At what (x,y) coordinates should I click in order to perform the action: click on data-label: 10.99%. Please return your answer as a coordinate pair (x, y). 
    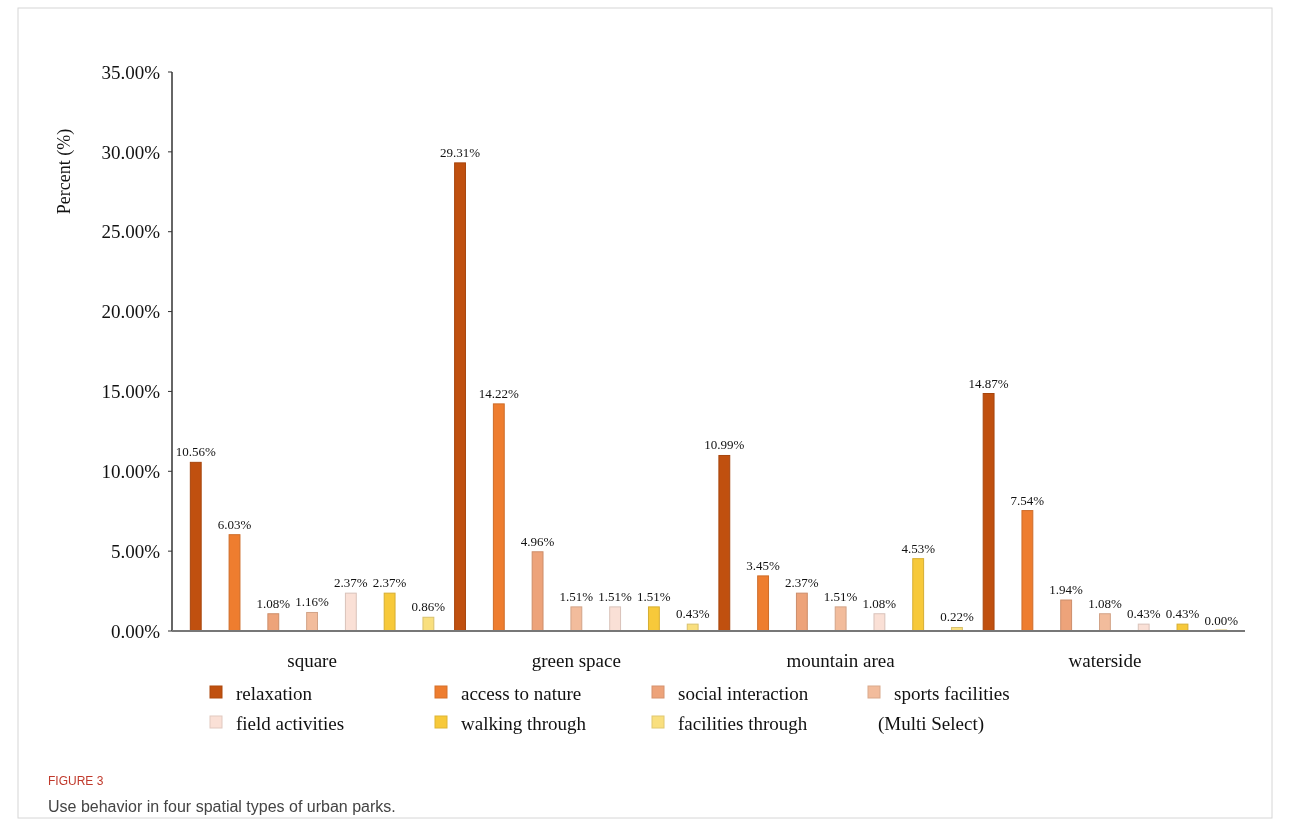
    Looking at the image, I should click on (724, 445).